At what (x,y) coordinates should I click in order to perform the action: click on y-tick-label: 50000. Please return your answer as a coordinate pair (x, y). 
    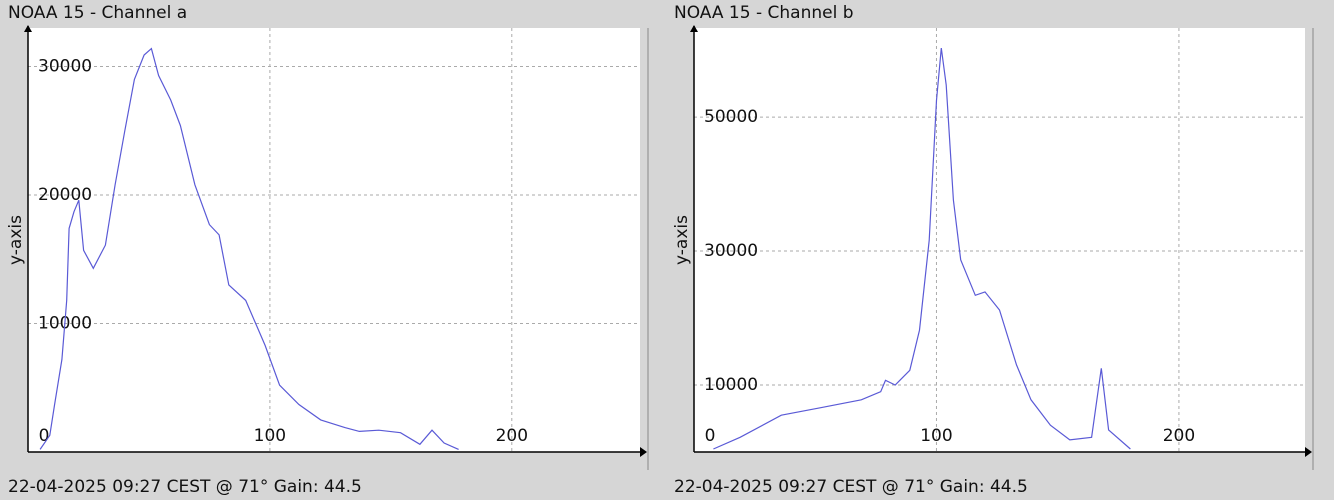
    Looking at the image, I should click on (731, 117).